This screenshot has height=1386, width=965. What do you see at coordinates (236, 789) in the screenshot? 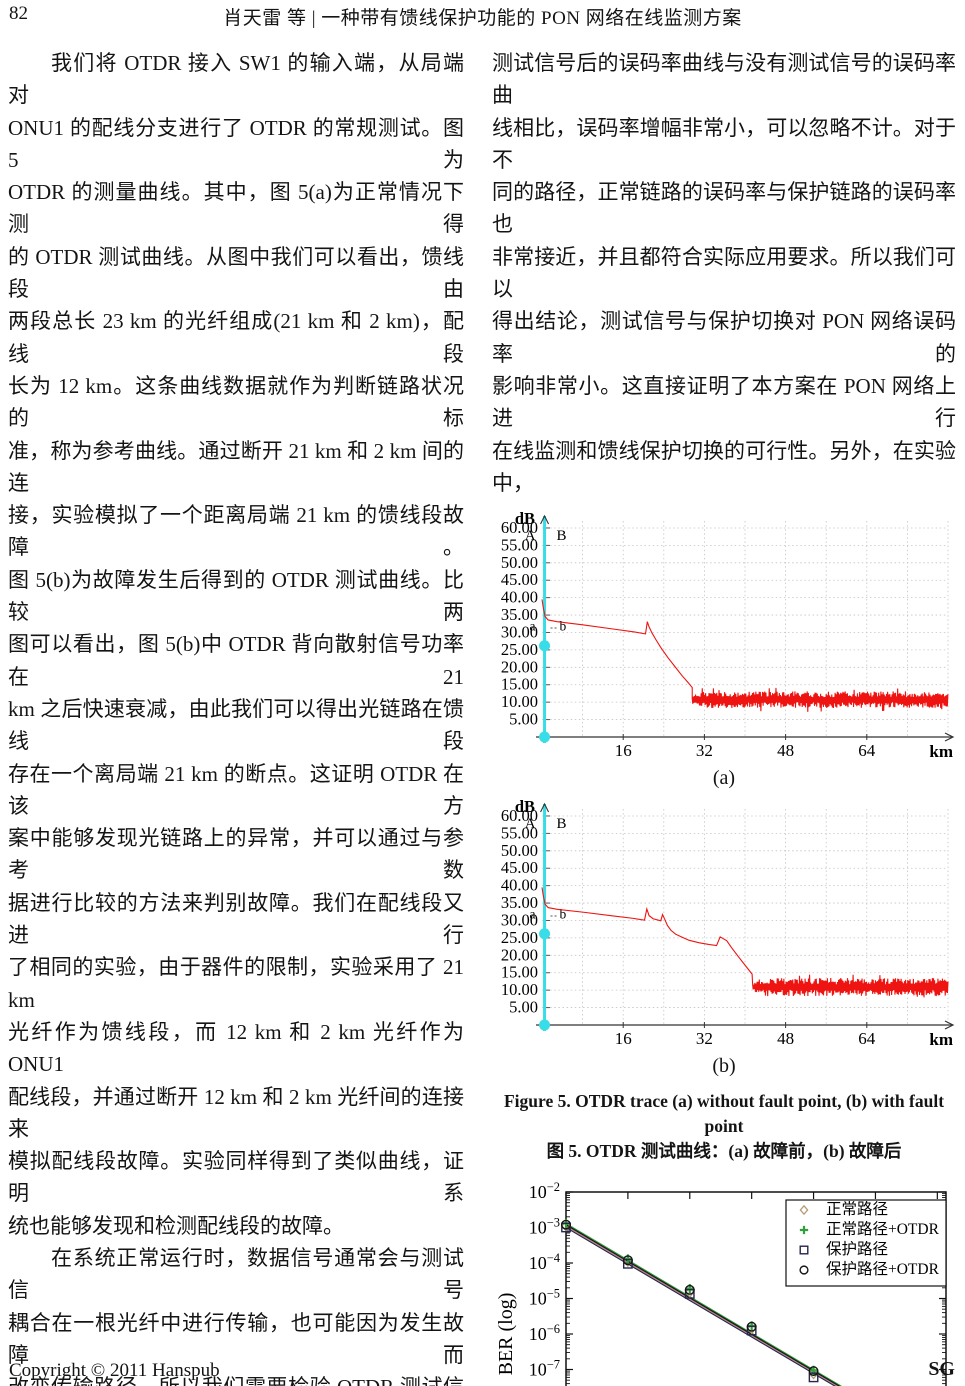
I see `text-line: 存在一个离局端 21 km 的断点。这证明 OTDR 在该方` at bounding box center [236, 789].